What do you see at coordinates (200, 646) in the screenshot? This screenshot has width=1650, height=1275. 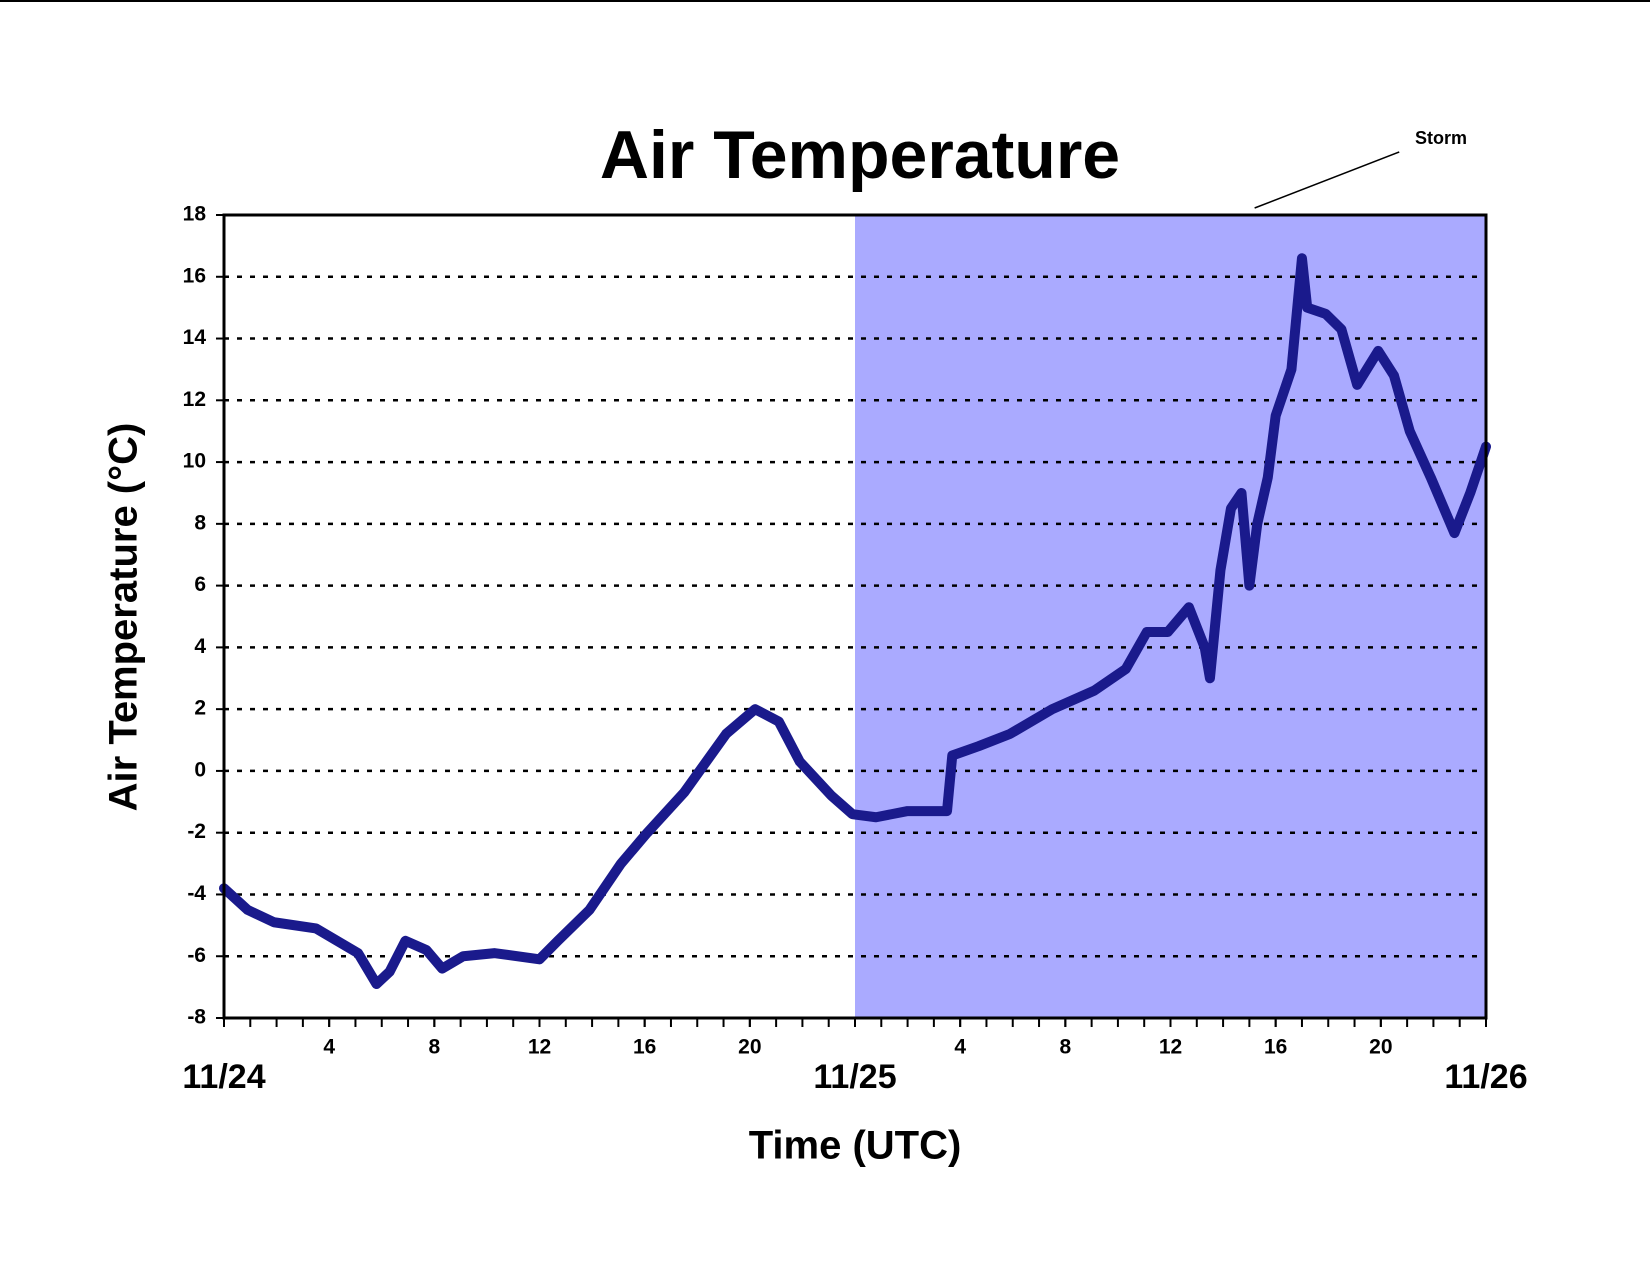 I see `y-tick-label: 4` at bounding box center [200, 646].